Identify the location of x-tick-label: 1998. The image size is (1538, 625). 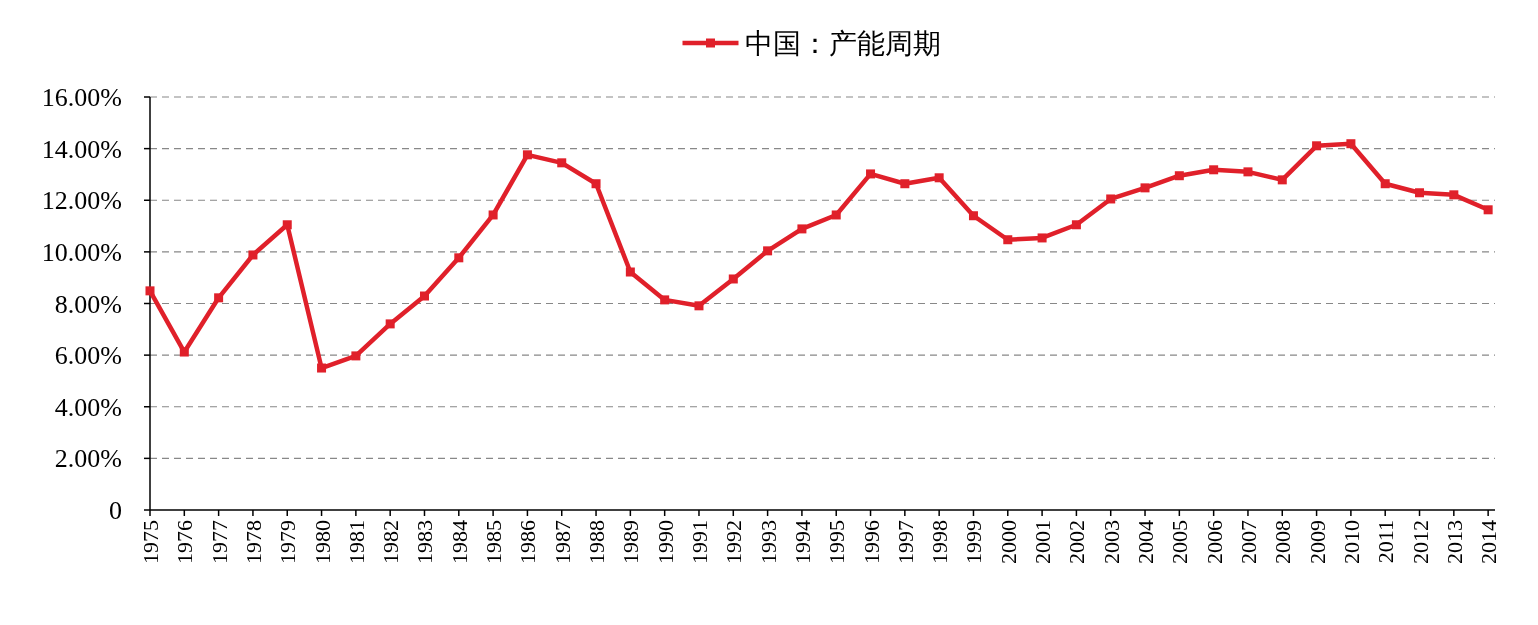
(940, 542).